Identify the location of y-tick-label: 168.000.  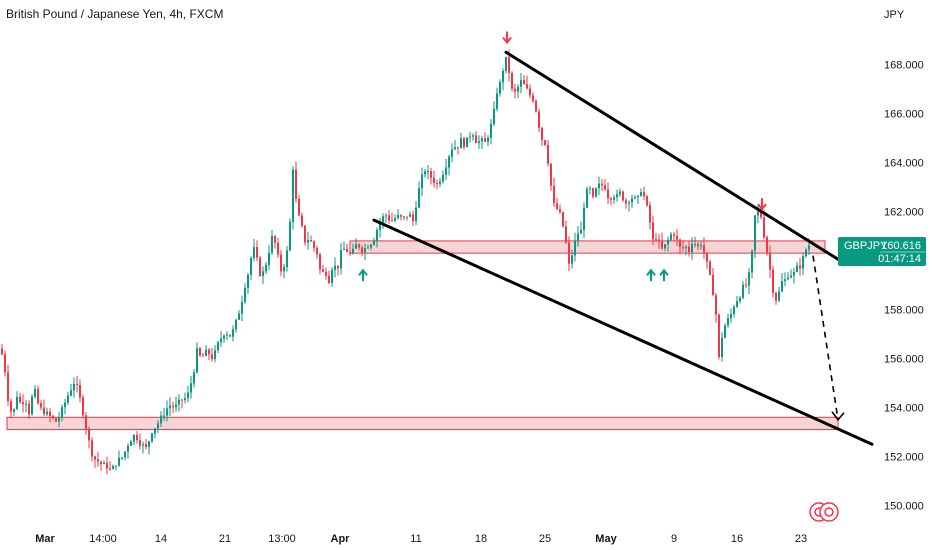
(904, 66).